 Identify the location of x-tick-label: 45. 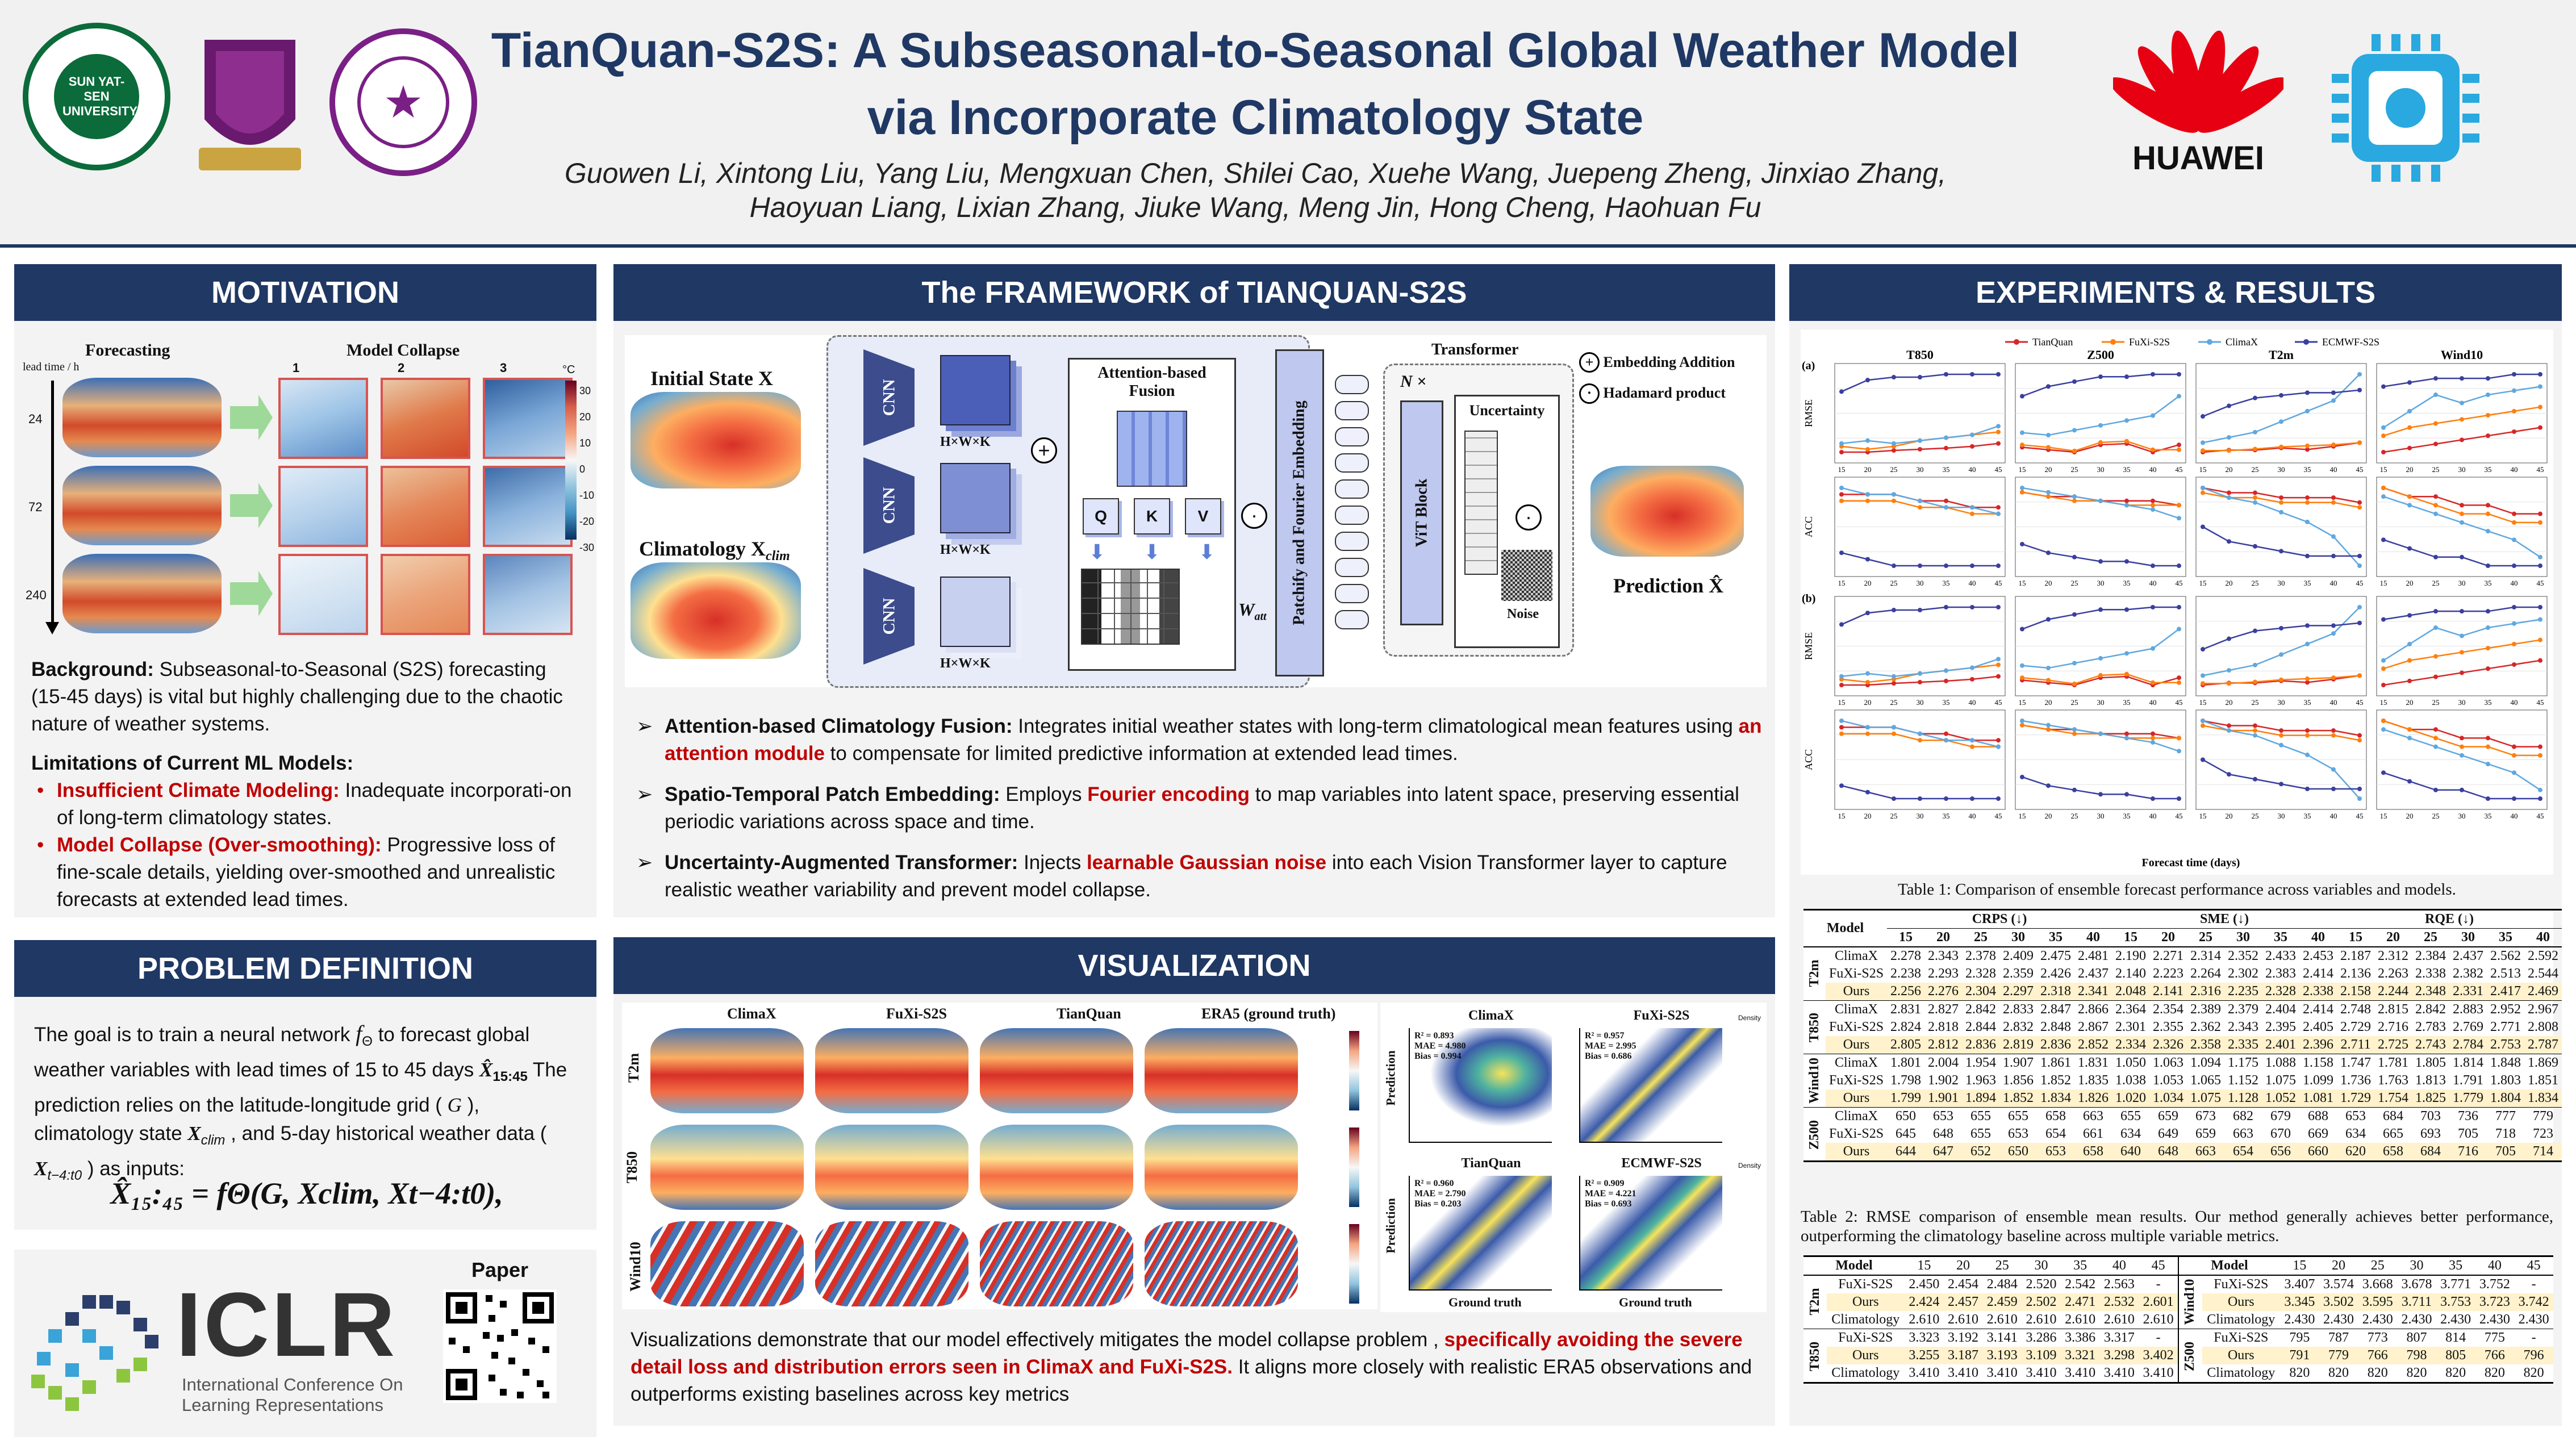
(2540, 816).